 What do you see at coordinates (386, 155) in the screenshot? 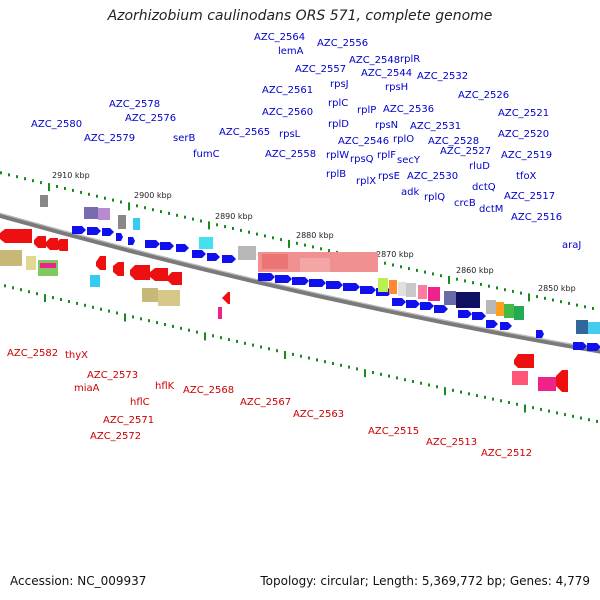
I see `gene-label: rplF` at bounding box center [386, 155].